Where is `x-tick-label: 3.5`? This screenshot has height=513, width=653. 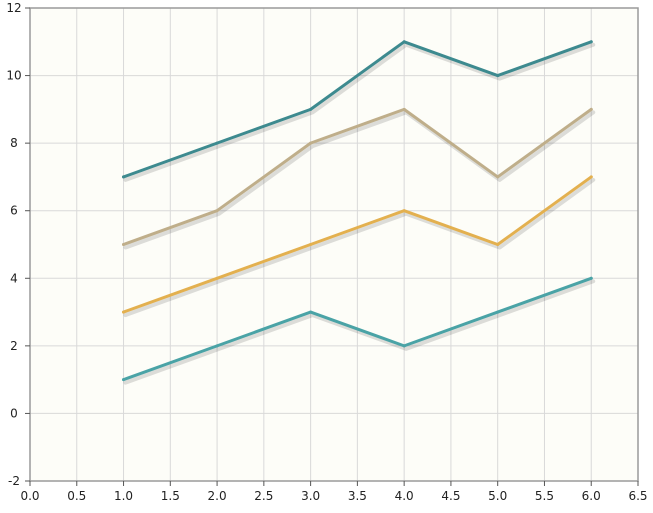 x-tick-label: 3.5 is located at coordinates (357, 496).